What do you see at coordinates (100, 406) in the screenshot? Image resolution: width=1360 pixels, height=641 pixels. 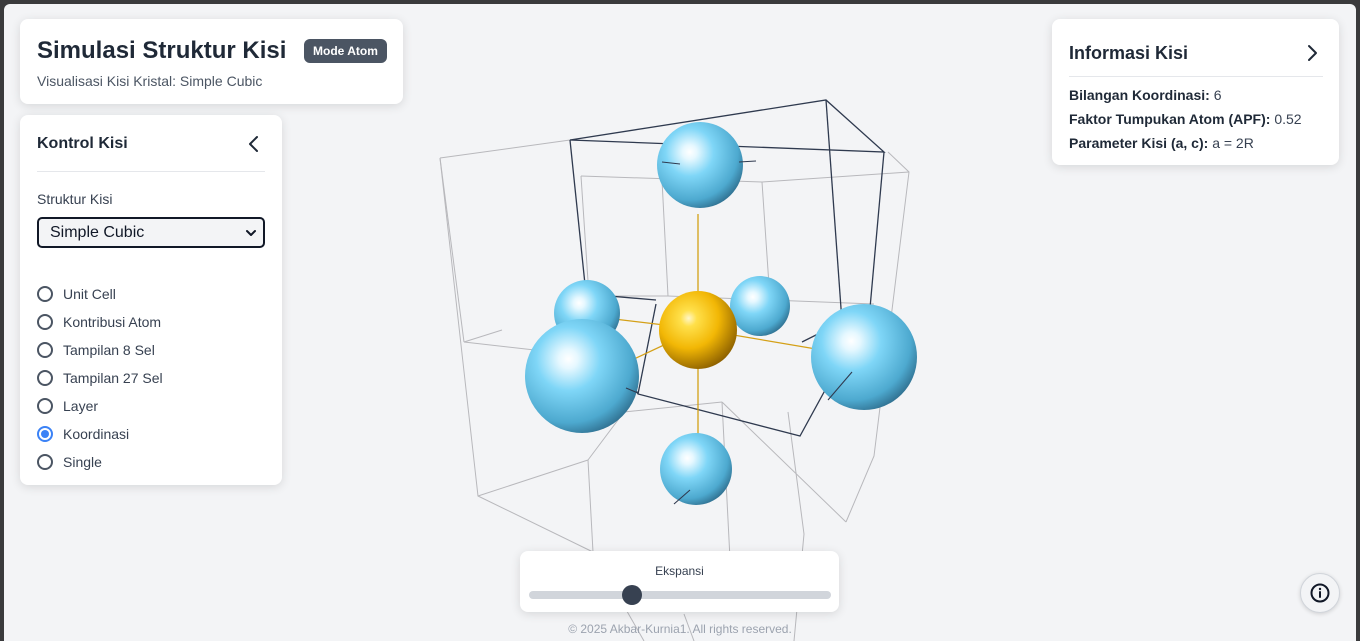 I see `radio-layer: Layer` at bounding box center [100, 406].